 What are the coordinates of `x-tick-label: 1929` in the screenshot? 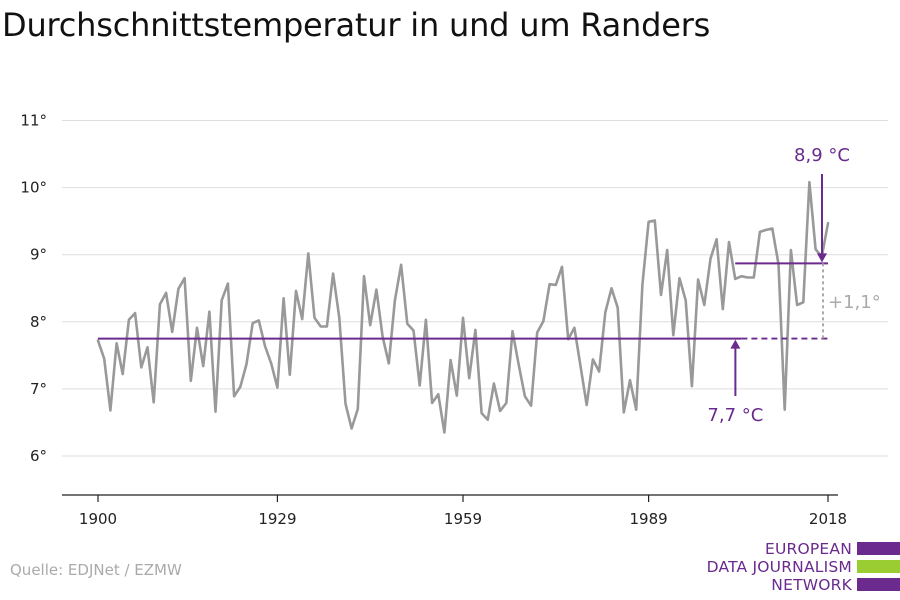 It's located at (277, 519).